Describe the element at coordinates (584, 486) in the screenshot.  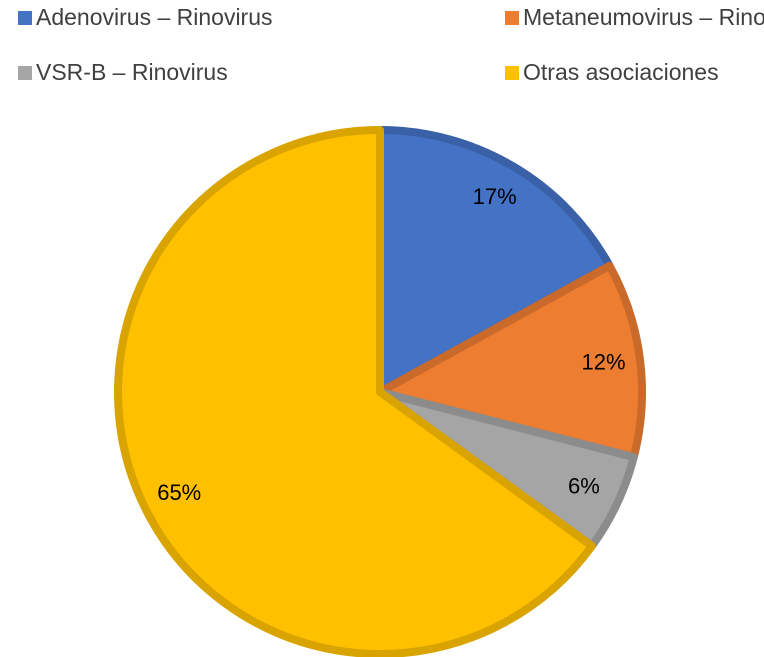
I see `data-label: 6%` at that location.